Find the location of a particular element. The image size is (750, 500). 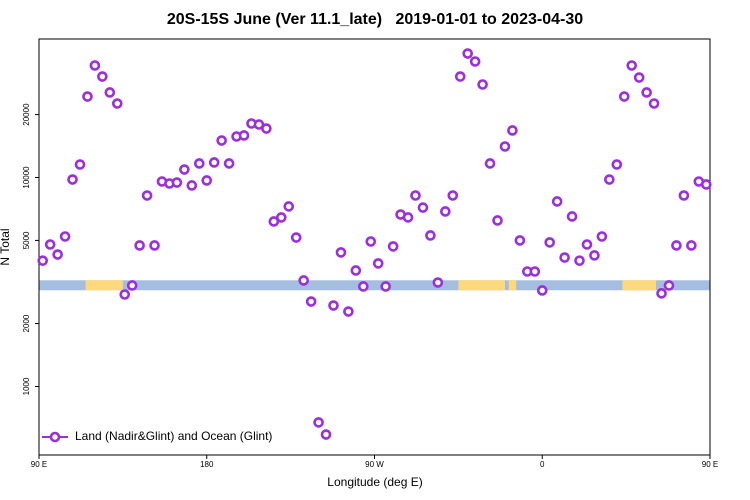

y-tick-label: 2000 is located at coordinates (26, 323).